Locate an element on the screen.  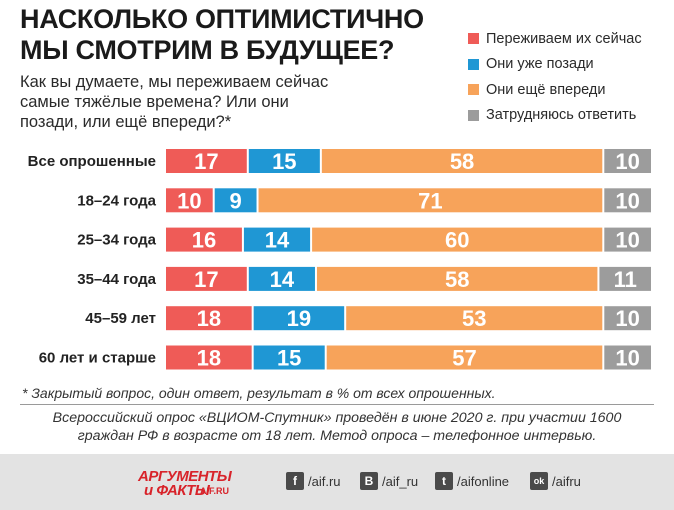
legend-label-now: Переживаем их сейчас is located at coordinates (564, 38).